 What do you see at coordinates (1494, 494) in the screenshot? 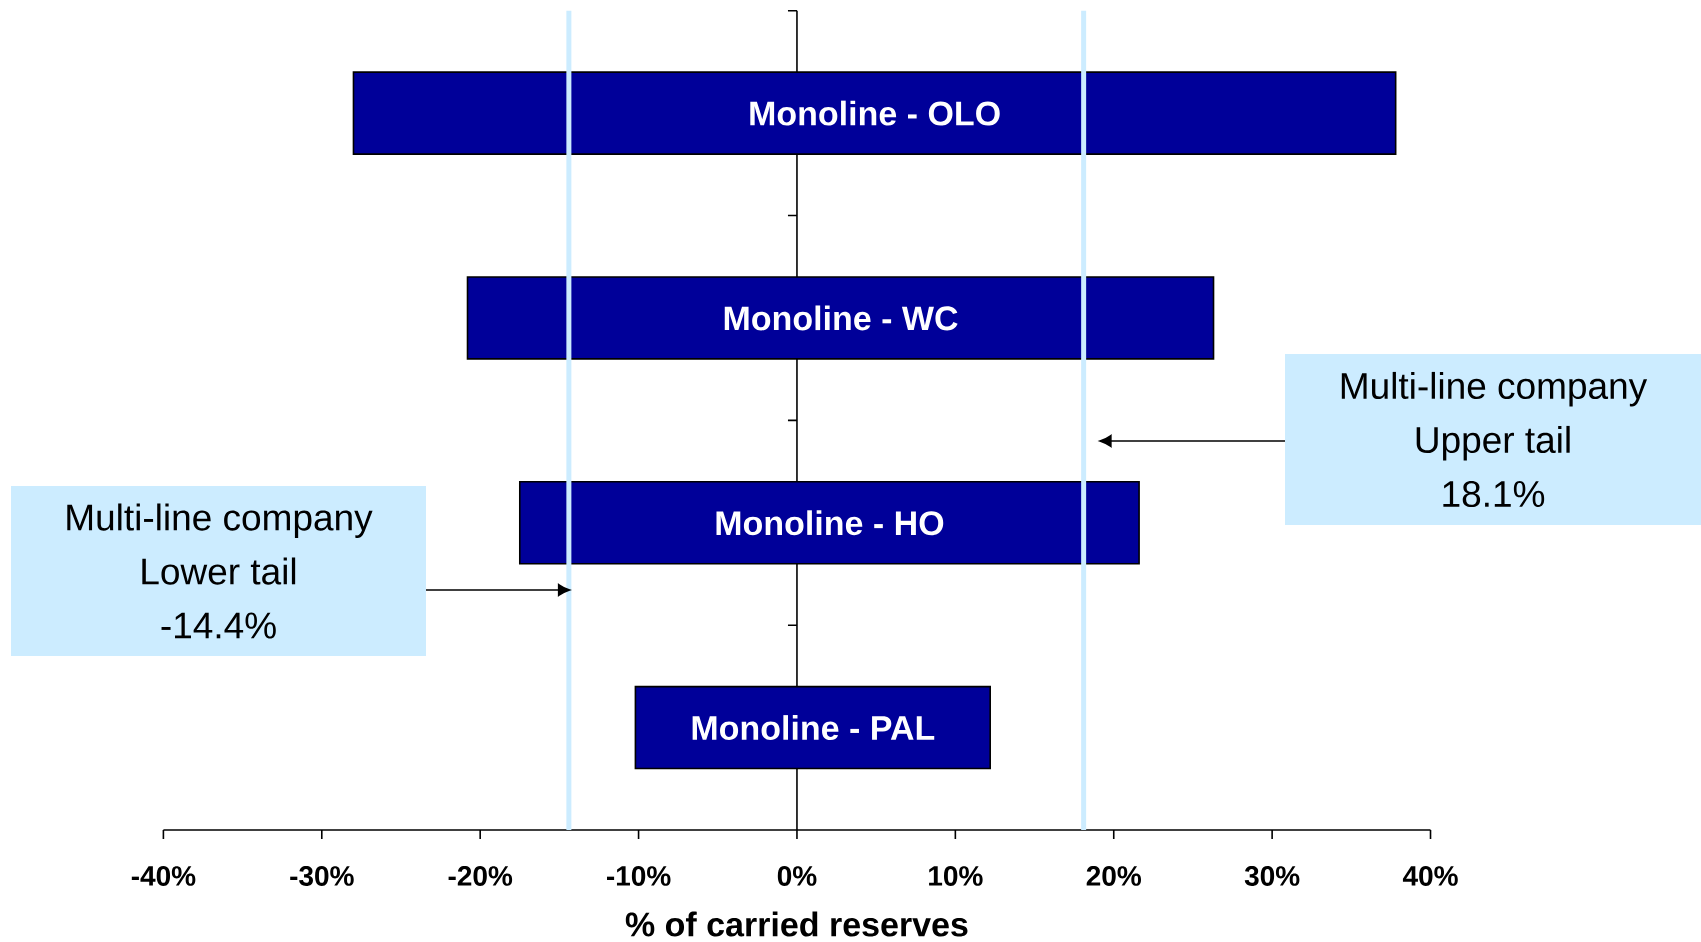
I see `text: 18.1%` at bounding box center [1494, 494].